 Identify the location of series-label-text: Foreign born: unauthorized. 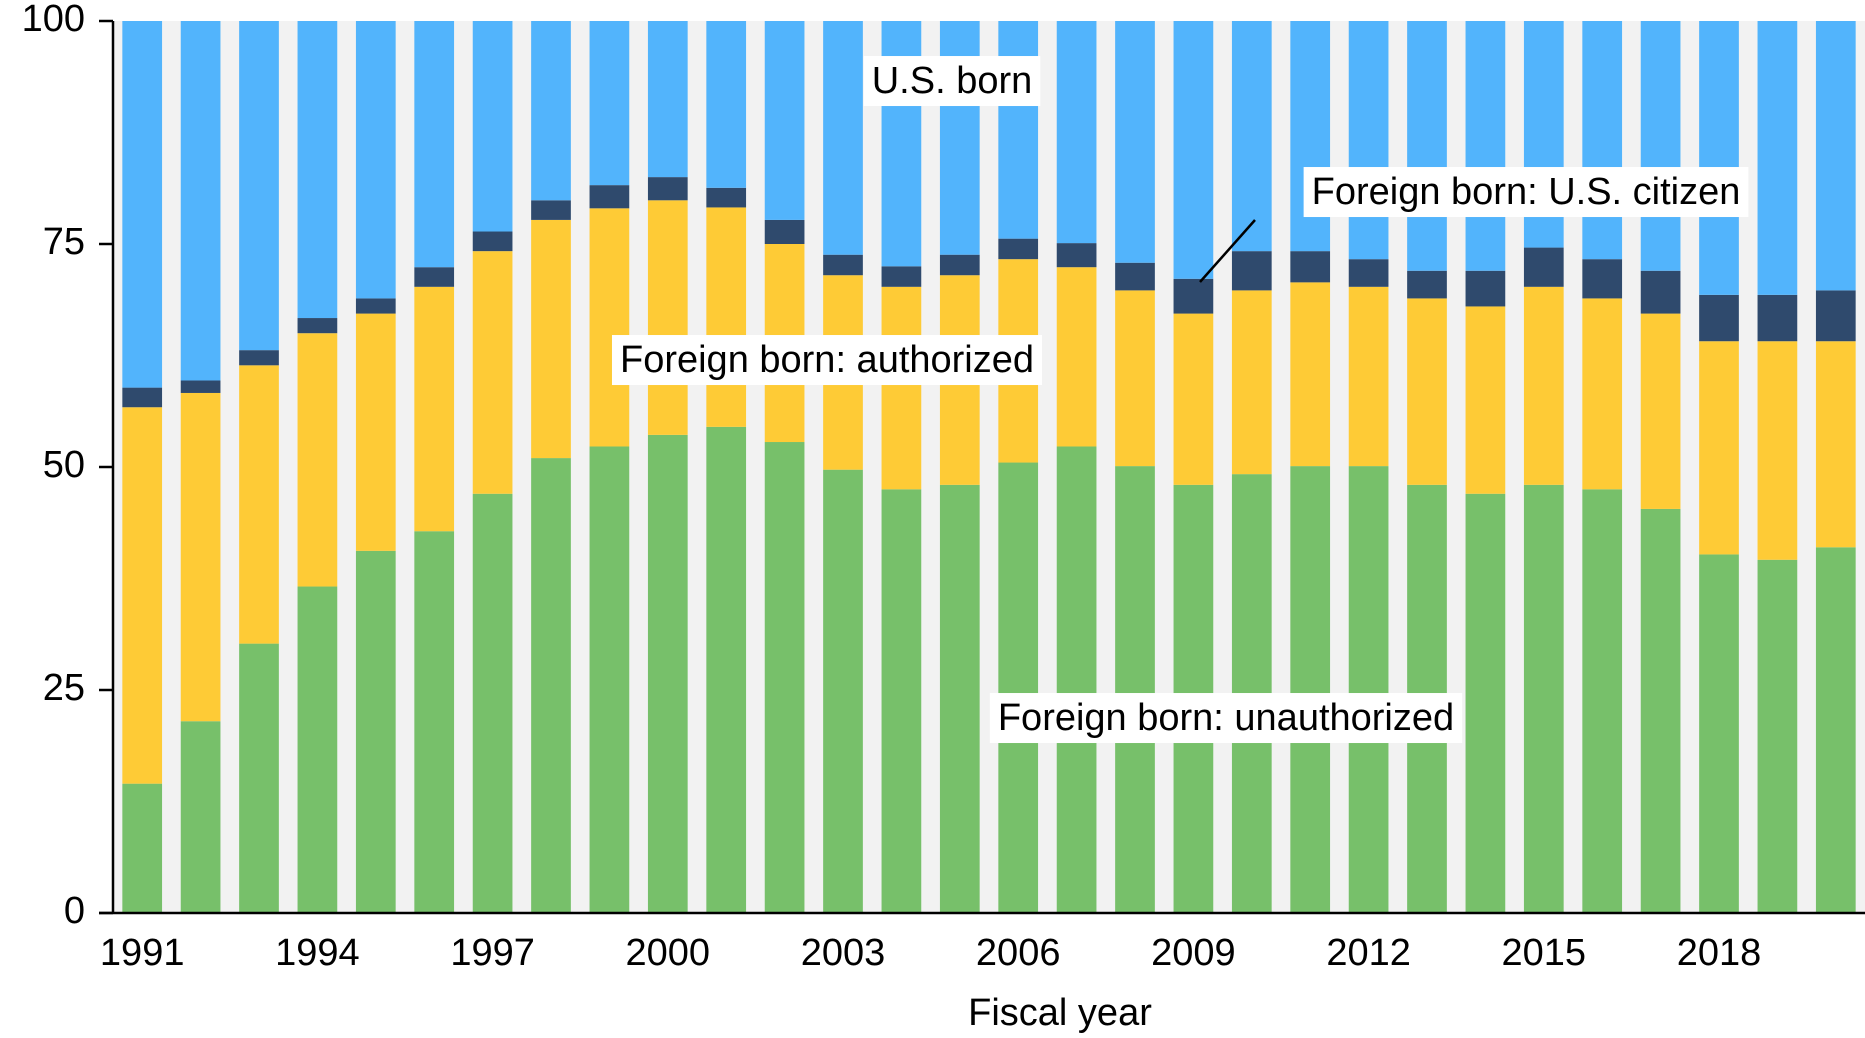
(1226, 718).